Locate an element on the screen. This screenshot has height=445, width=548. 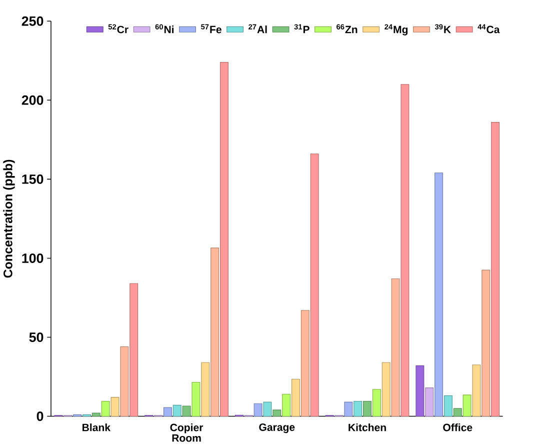
legend-label: $^{44}$Ca is located at coordinates (489, 29).